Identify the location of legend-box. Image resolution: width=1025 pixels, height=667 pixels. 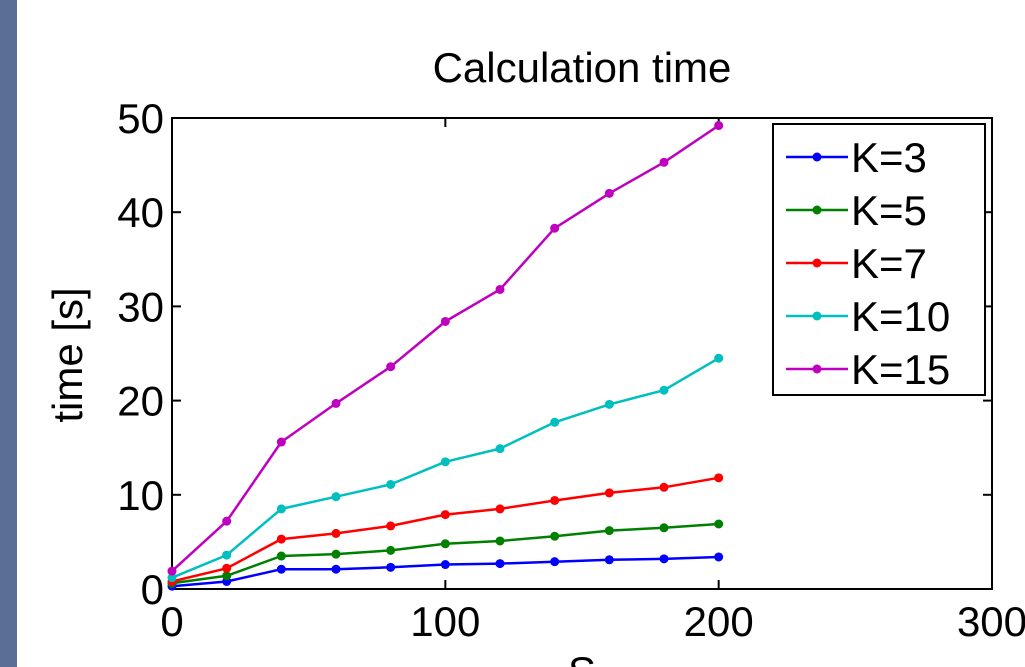
(879, 259).